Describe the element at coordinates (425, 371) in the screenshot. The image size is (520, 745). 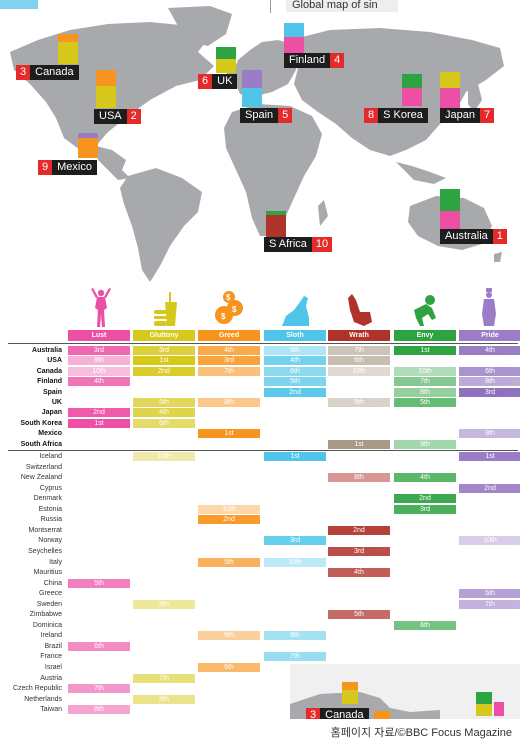
I see `cell-canada-envy: 10th` at that location.